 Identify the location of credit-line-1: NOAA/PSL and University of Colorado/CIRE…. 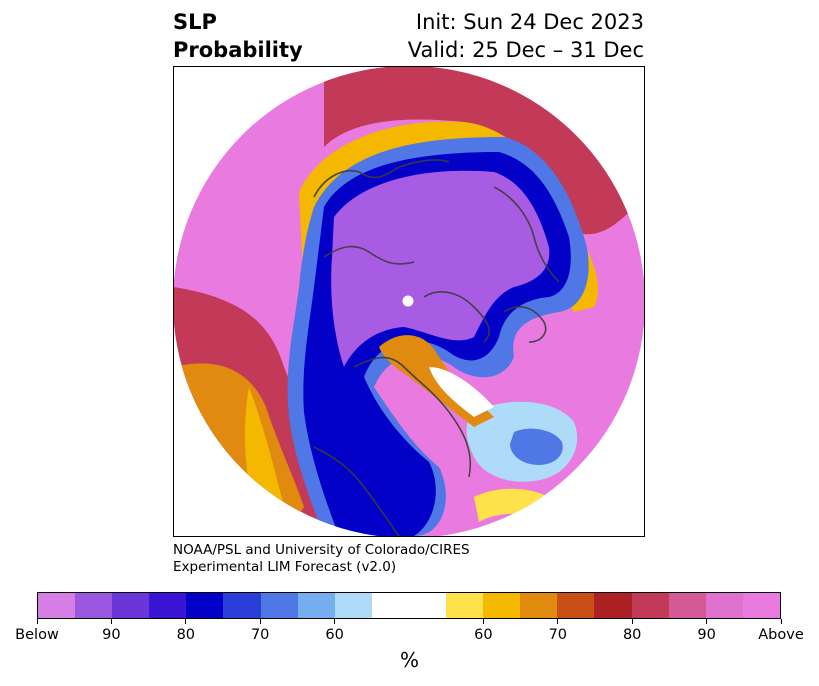
(321, 550).